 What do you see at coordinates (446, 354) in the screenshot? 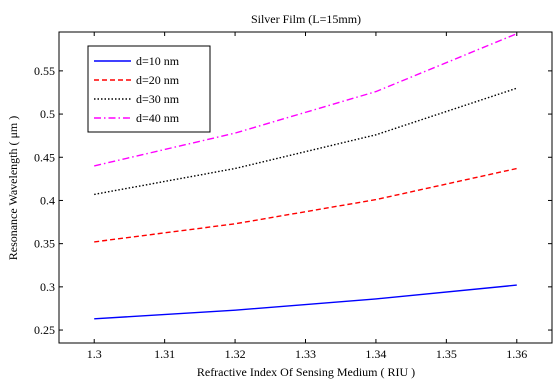
I see `x-tick-label: 1.35` at bounding box center [446, 354].